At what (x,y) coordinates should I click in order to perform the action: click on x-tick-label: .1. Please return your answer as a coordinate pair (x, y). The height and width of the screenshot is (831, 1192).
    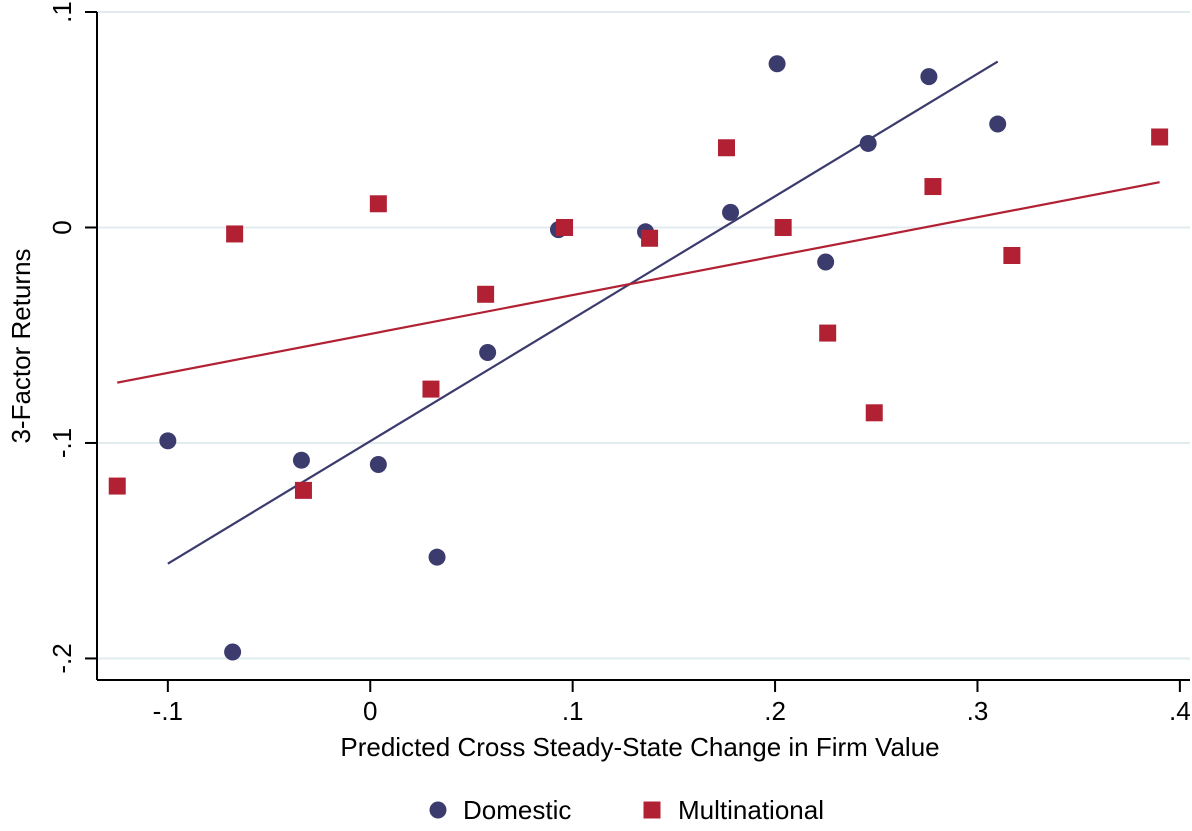
    Looking at the image, I should click on (573, 711).